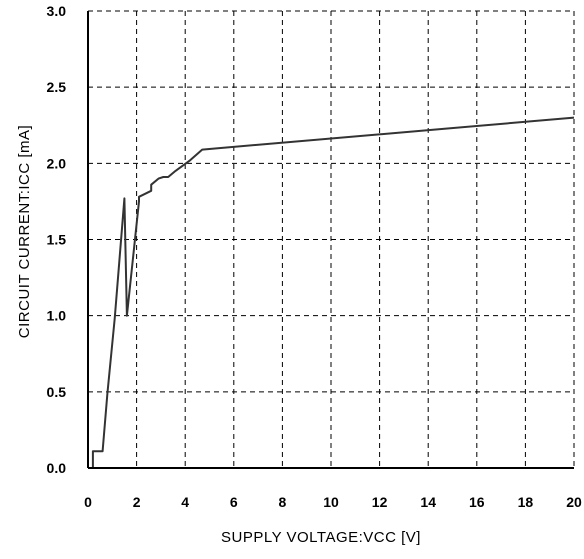  What do you see at coordinates (24, 231) in the screenshot?
I see `y-axis-title: CIRCUIT CURRENT:ICC [mA]` at bounding box center [24, 231].